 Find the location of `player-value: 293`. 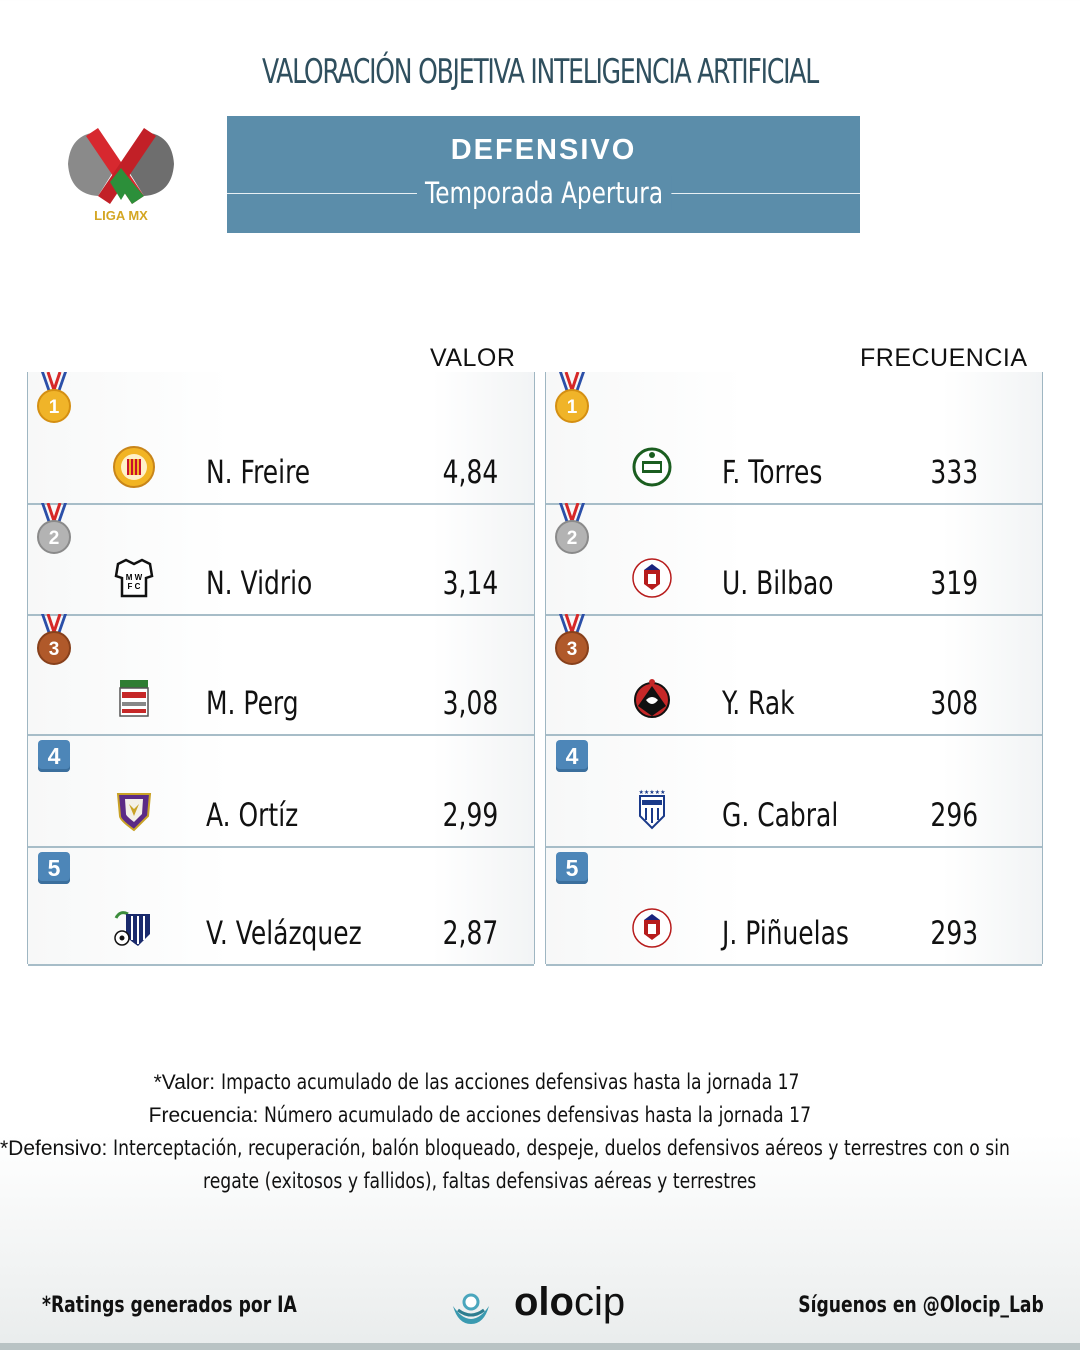

player-value: 293 is located at coordinates (954, 933).